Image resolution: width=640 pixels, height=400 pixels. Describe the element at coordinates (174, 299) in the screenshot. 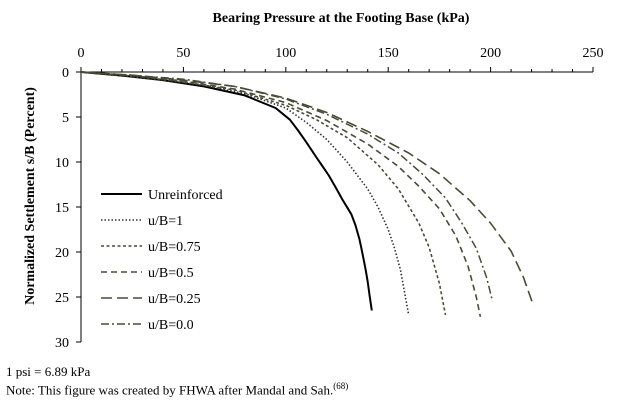

I see `legend-label-u-b-0-25: u/B=0.25` at that location.